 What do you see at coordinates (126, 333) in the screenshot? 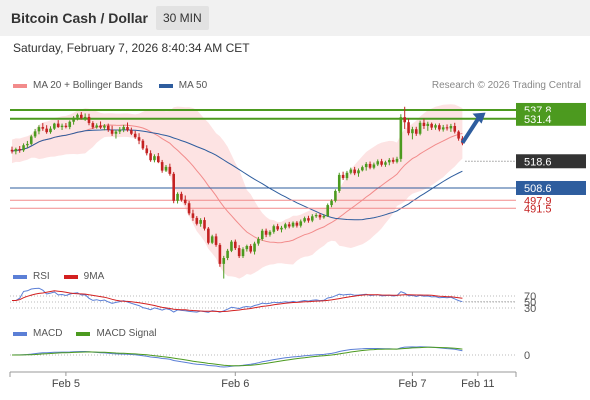
I see `legend-label-macd-signal: MACD Signal` at bounding box center [126, 333].